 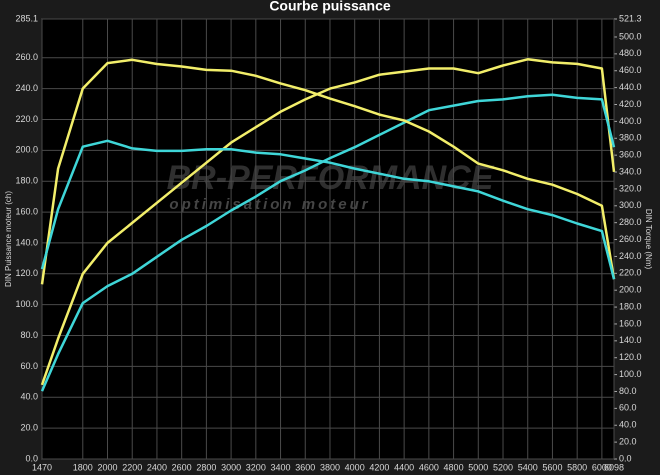 What do you see at coordinates (29, 428) in the screenshot?
I see `y-tick-label: 20.0` at bounding box center [29, 428].